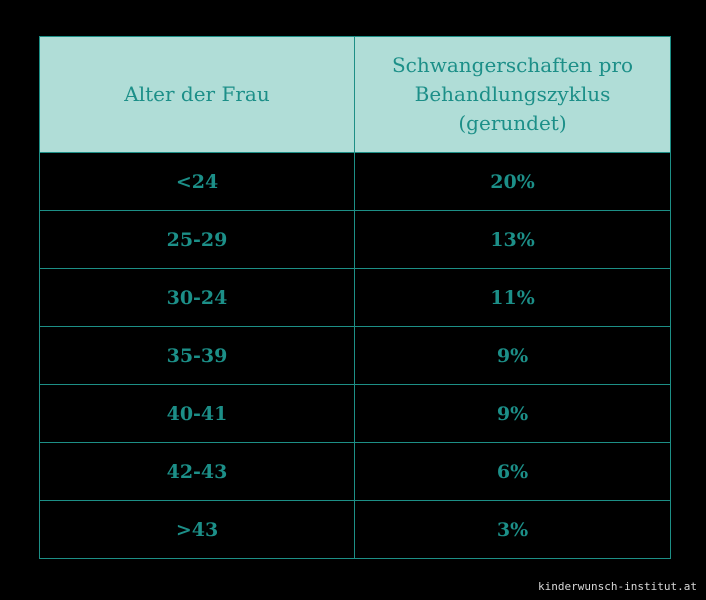  Describe the element at coordinates (512, 297) in the screenshot. I see `rate-cell: 11%` at that location.